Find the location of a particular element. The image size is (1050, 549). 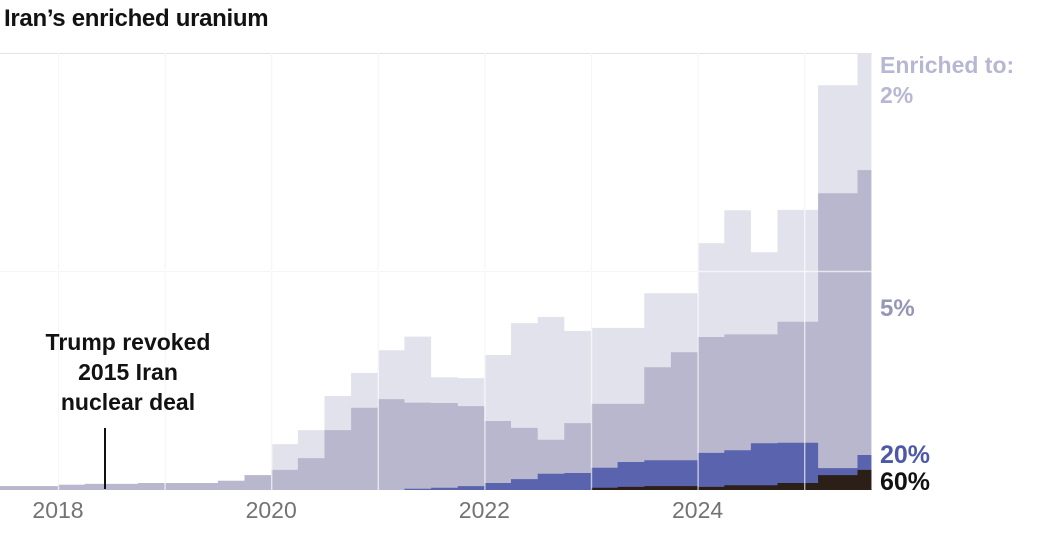

x-tick-label-2022: 2022 is located at coordinates (484, 510).